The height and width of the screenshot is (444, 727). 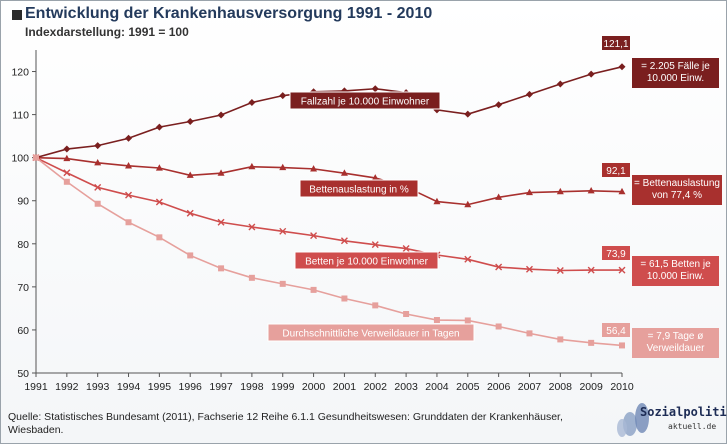 I want to click on logo-text: Sozialpolitik-, so click(x=683, y=412).